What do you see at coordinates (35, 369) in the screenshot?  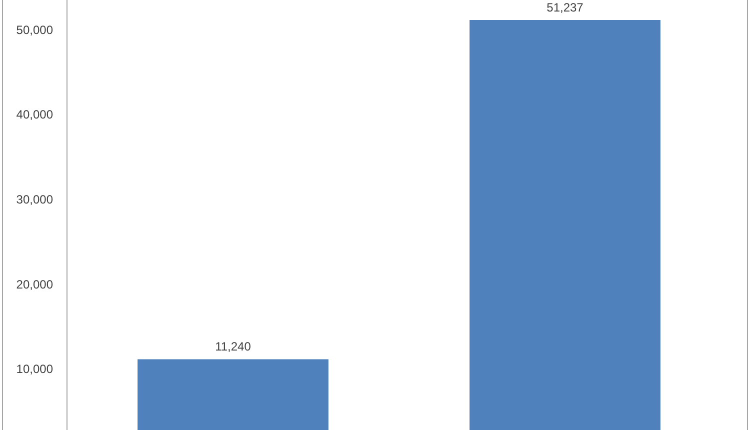 I see `y-tick-label: 10,000` at bounding box center [35, 369].